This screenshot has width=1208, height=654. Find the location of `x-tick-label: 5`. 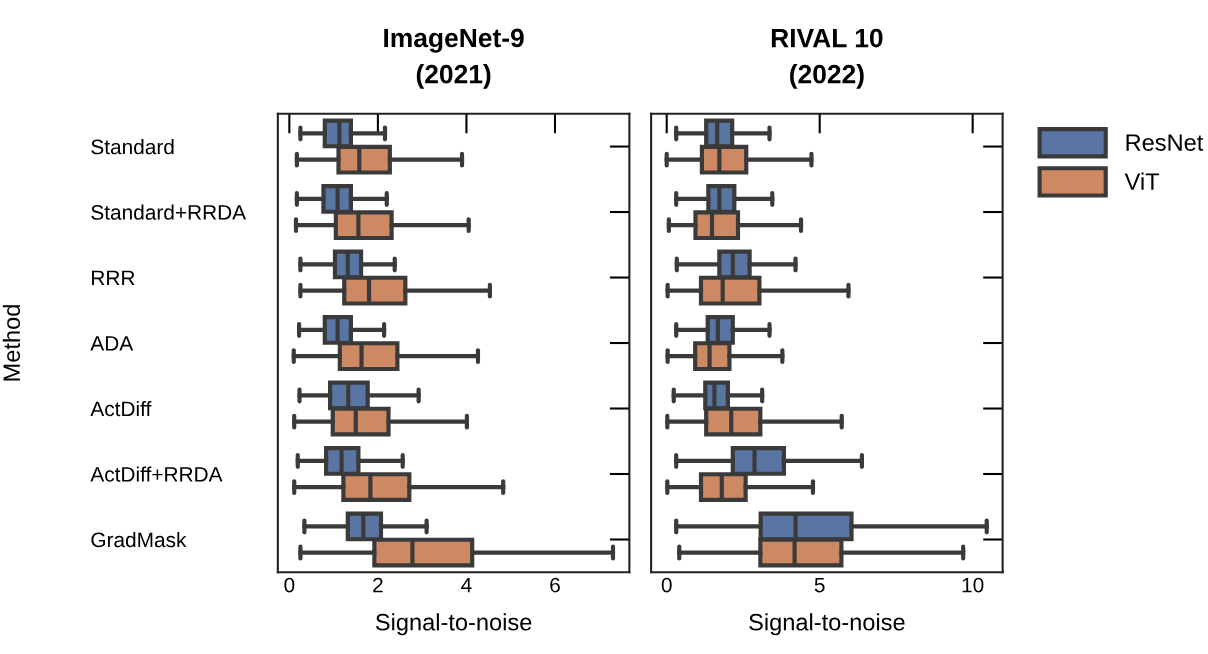

x-tick-label: 5 is located at coordinates (819, 585).